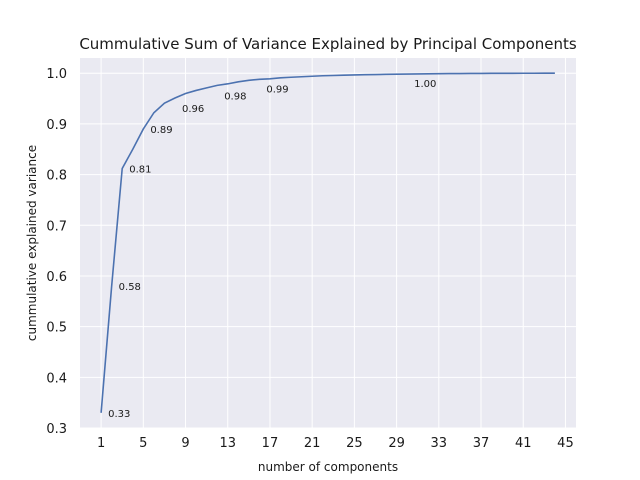  Describe the element at coordinates (335, 443) in the screenshot. I see `x-tick-labels: 1 5 9 13 17 21 25 29 33 37 41 45` at that location.